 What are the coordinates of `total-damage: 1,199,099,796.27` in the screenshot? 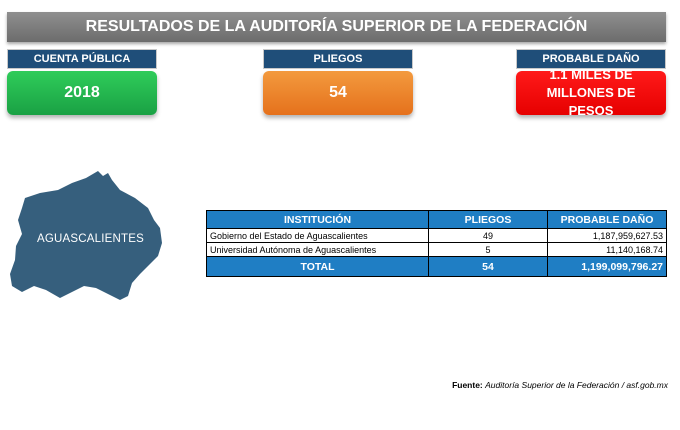 It's located at (607, 266).